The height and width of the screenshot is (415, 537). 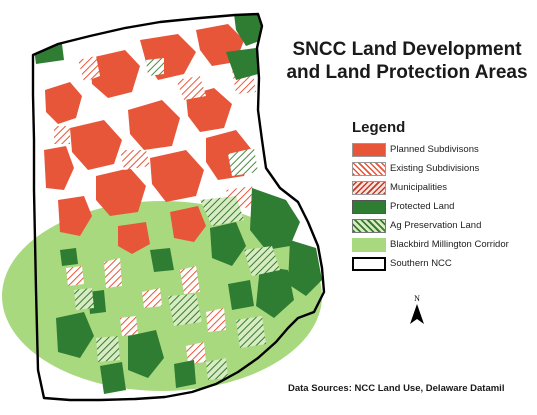 What do you see at coordinates (407, 49) in the screenshot?
I see `map-title-line1: SNCC Land Development` at bounding box center [407, 49].